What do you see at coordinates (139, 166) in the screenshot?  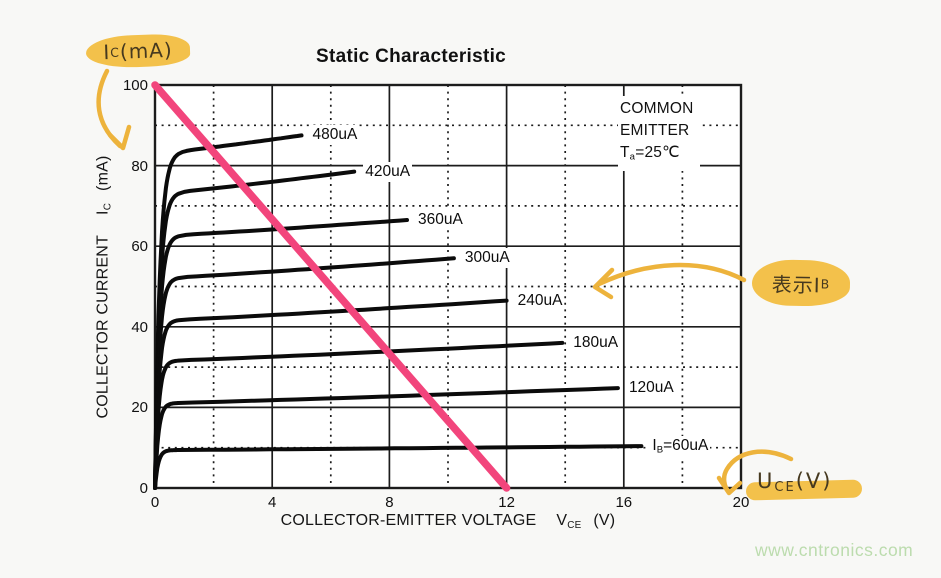 I see `y-tick-label: 80` at bounding box center [139, 166].